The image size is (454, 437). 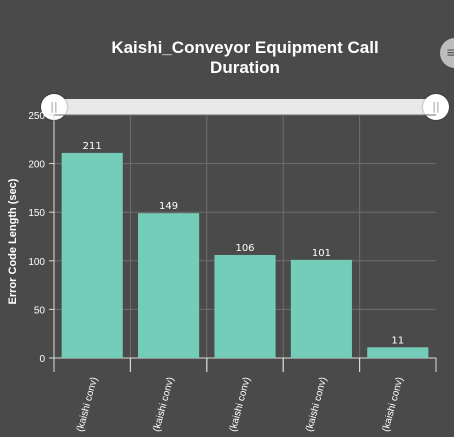 I want to click on y-tick-label: 150, so click(x=36, y=213).